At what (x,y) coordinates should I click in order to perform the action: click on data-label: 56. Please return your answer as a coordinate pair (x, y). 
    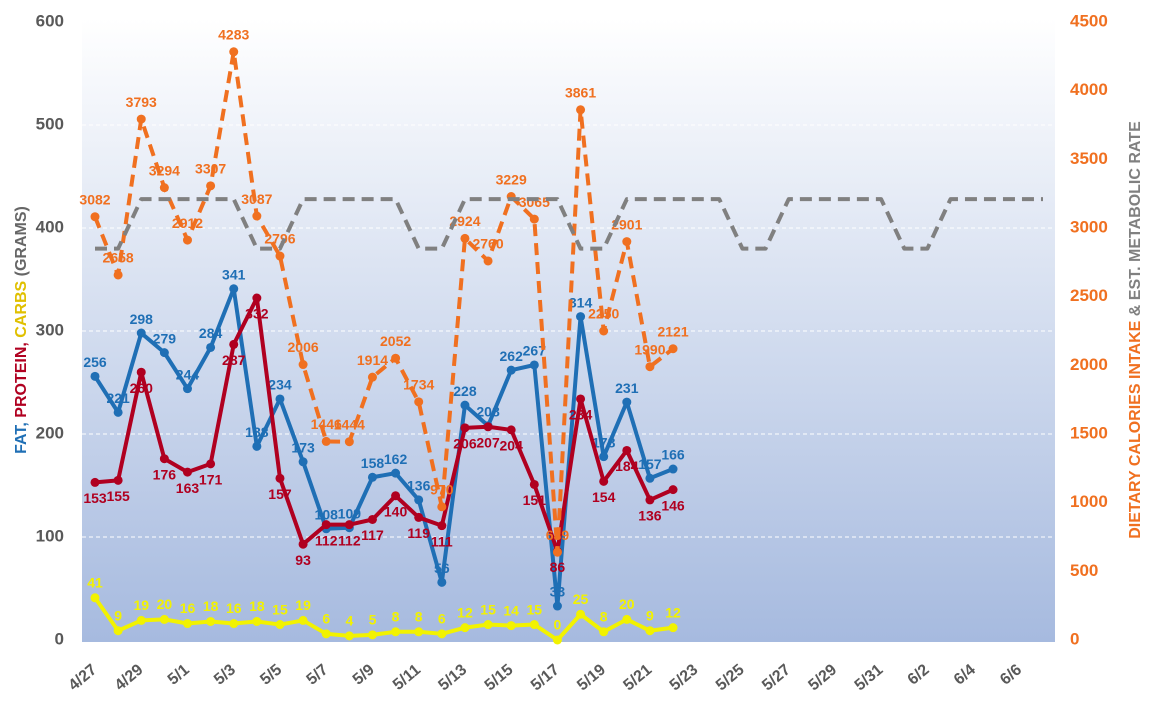
    Looking at the image, I should click on (442, 568).